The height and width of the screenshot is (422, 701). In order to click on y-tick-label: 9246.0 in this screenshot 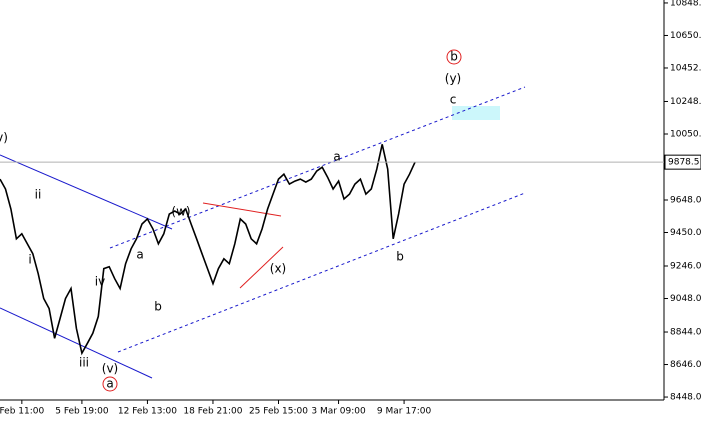, I will do `click(685, 267)`.